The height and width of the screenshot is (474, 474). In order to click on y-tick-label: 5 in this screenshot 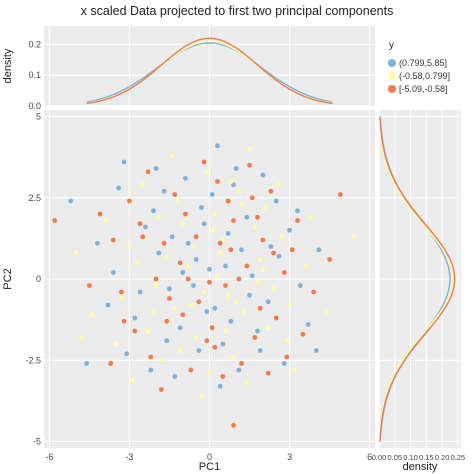, I will do `click(38, 117)`.